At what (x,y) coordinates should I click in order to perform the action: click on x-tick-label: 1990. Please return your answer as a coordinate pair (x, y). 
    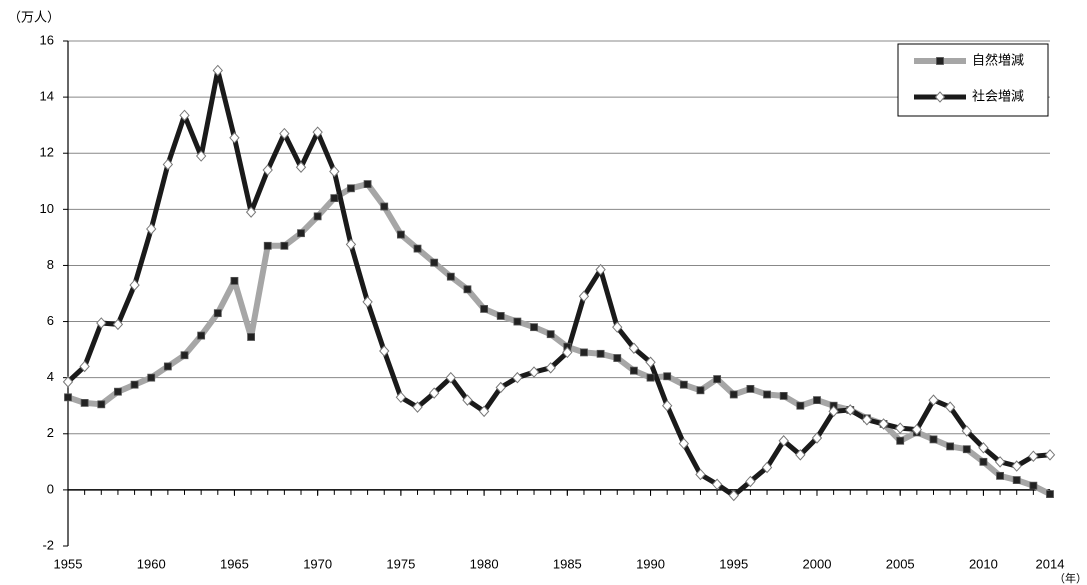
    Looking at the image, I should click on (650, 563).